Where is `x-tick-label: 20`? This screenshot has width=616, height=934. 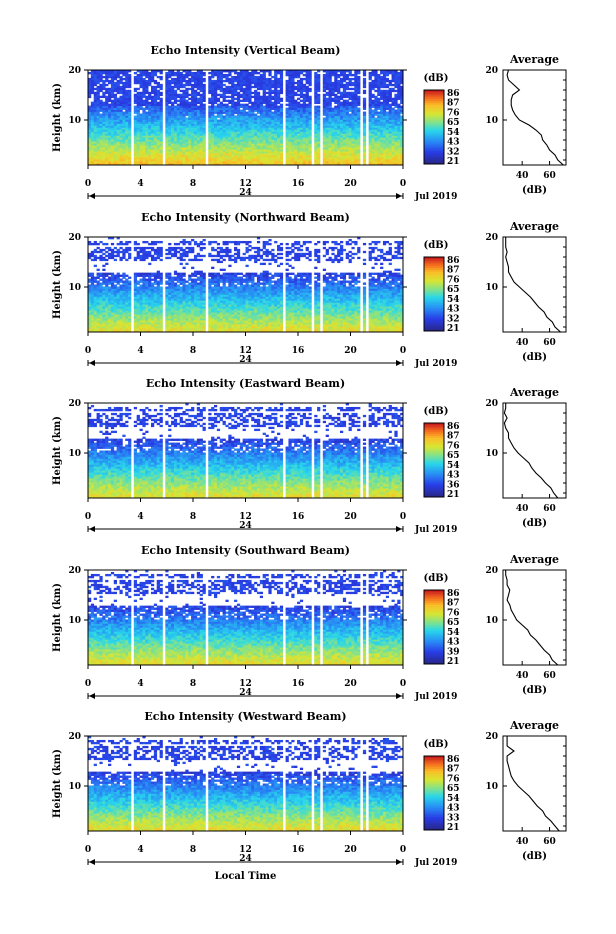
x-tick-label: 20 is located at coordinates (350, 184).